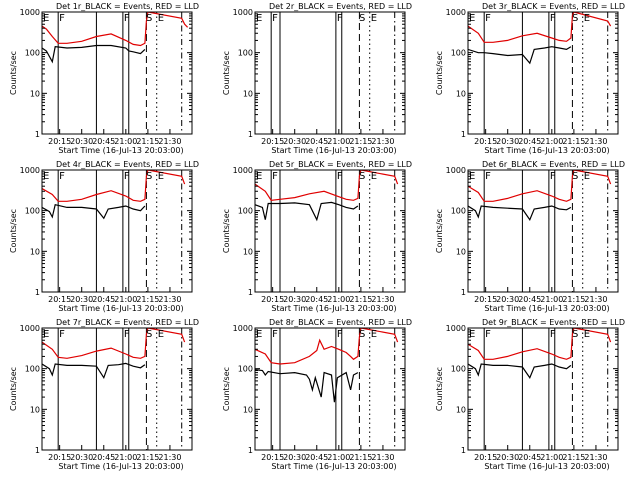 This screenshot has width=640, height=480. Describe the element at coordinates (340, 322) in the screenshot. I see `panel-title: Det 8r_BLACK = Events, RED = LLD` at that location.